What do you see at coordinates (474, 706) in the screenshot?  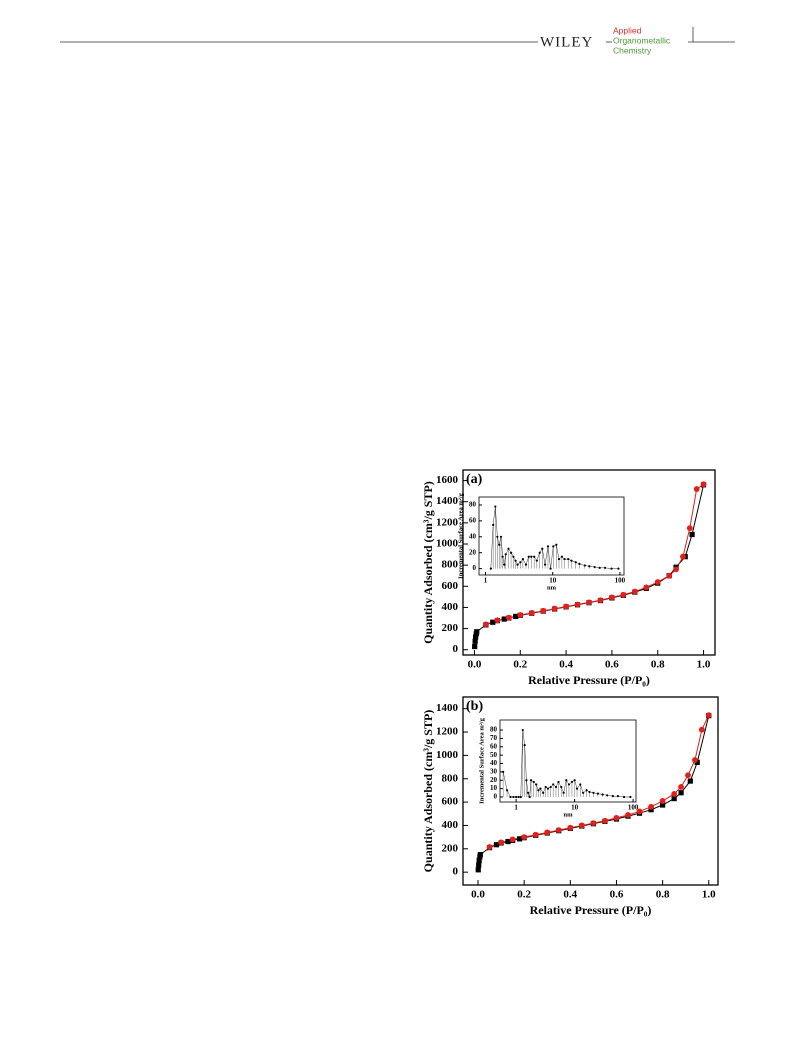 I see `panel-label: (b)` at bounding box center [474, 706].